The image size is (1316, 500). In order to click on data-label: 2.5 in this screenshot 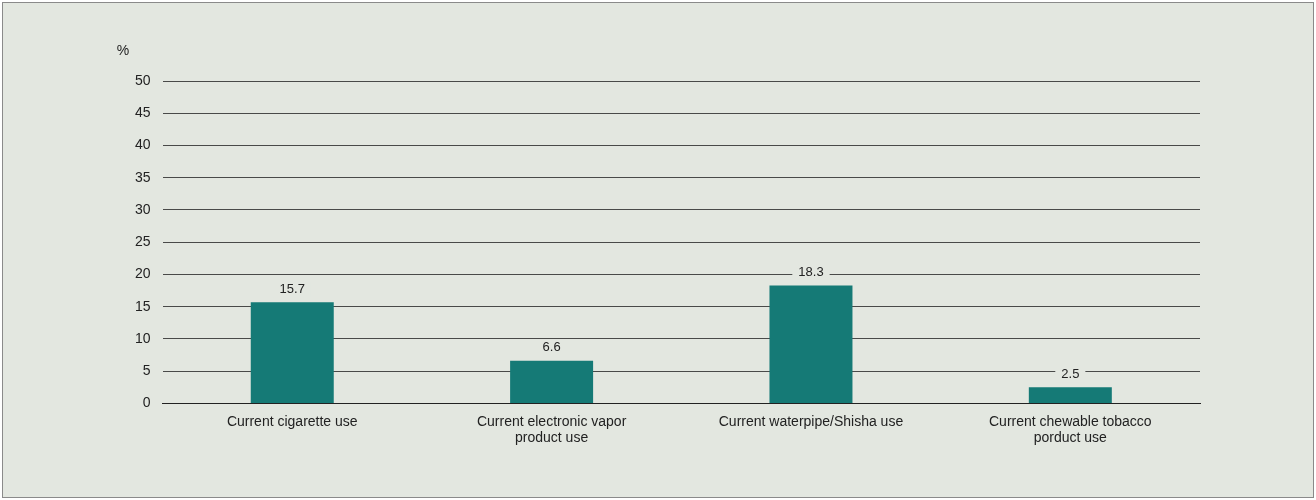, I will do `click(1070, 373)`.